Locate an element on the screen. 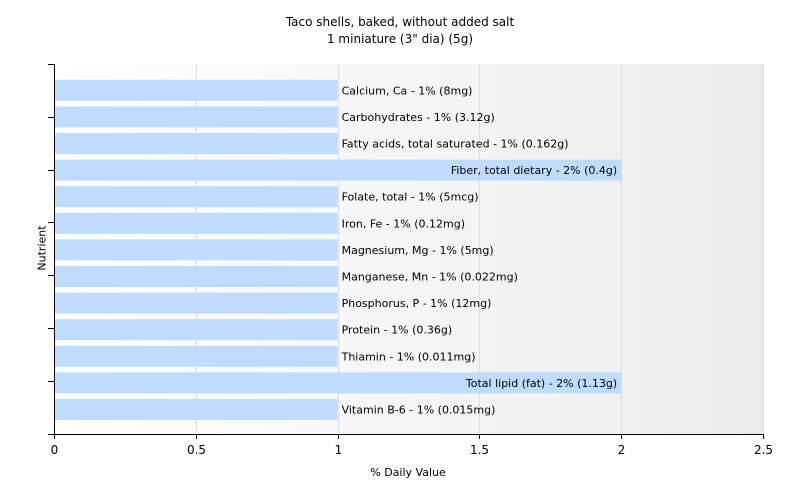 Image resolution: width=800 pixels, height=500 pixels. chart-title: Taco shells, baked, without added salt is located at coordinates (400, 22).